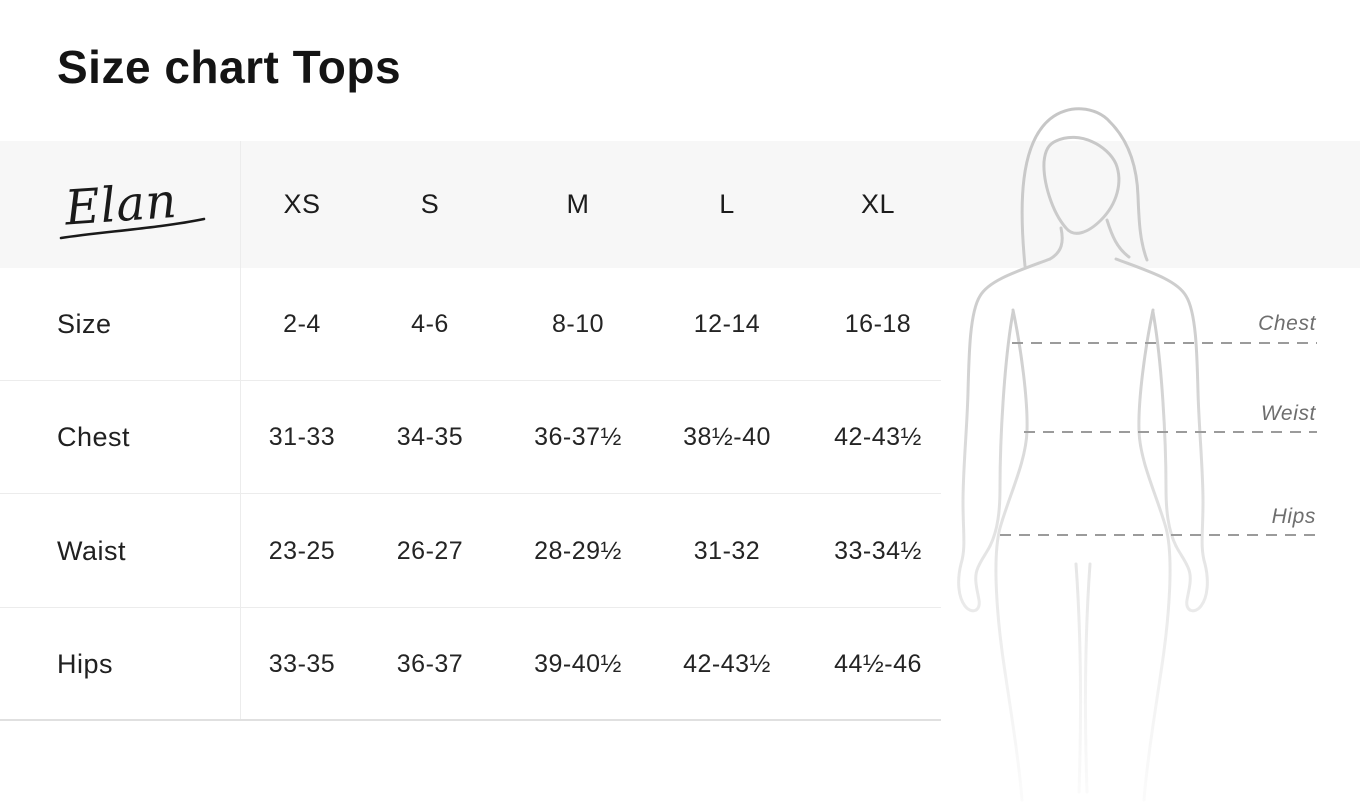 The width and height of the screenshot is (1360, 804). I want to click on chest-m-cell: 36-37½, so click(578, 437).